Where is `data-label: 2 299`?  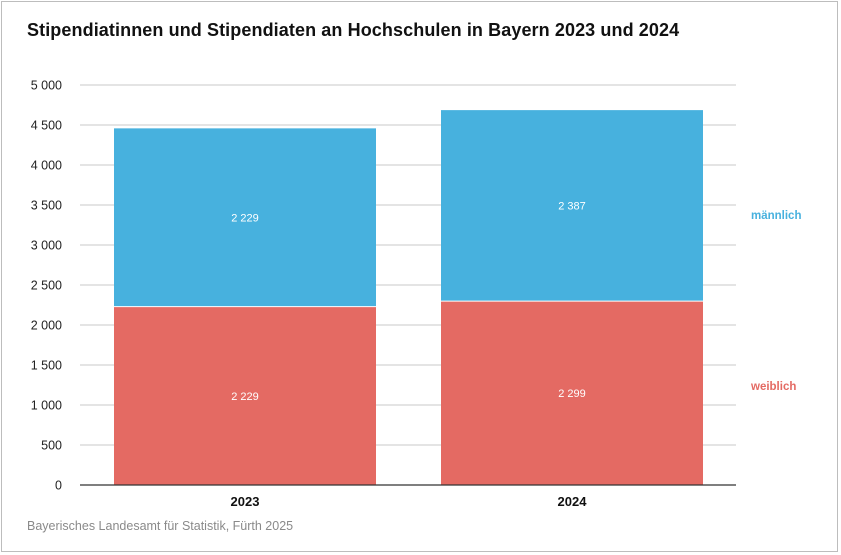 data-label: 2 299 is located at coordinates (572, 394).